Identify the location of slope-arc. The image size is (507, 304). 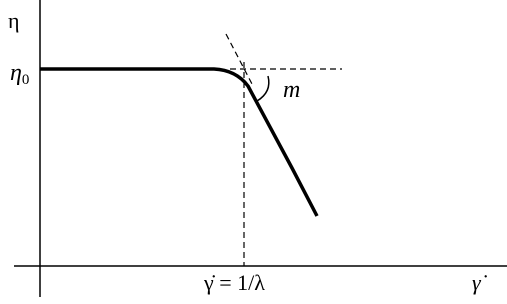
(263, 88).